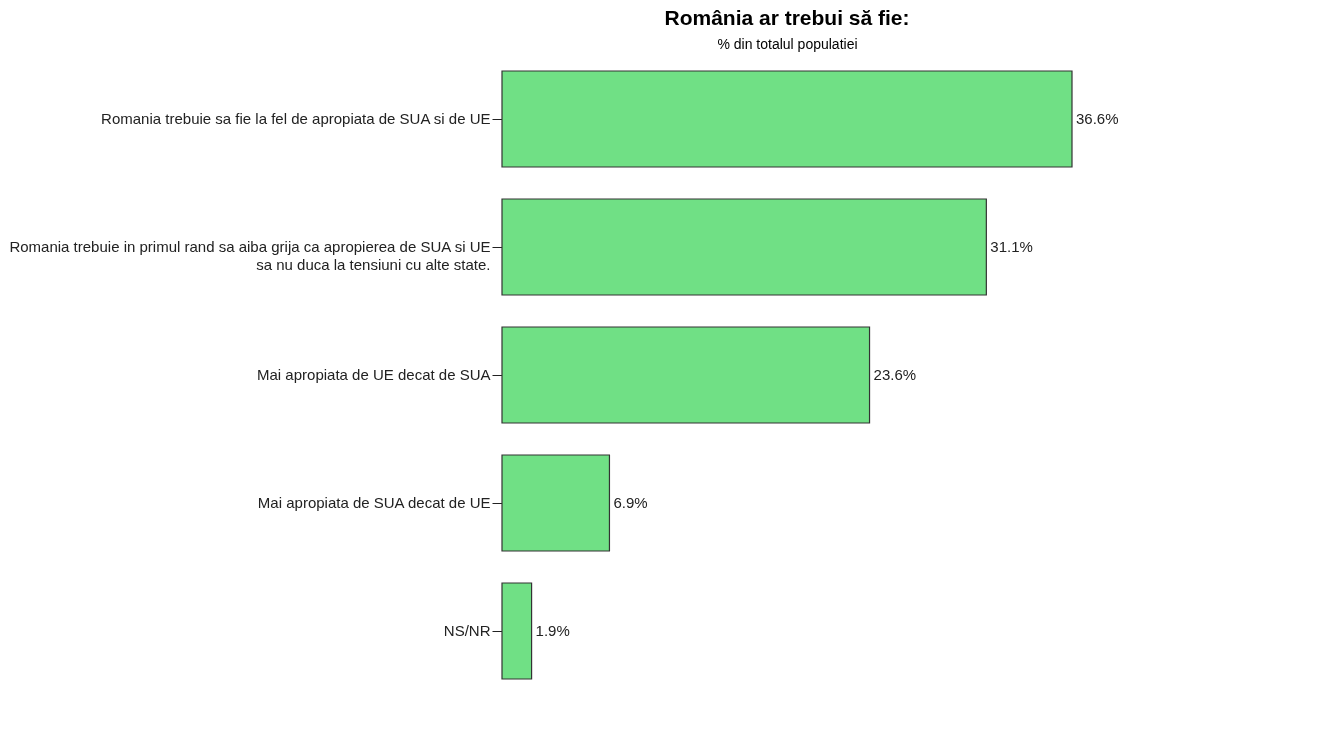 The image size is (1321, 750). I want to click on data-label: 23.6%, so click(895, 374).